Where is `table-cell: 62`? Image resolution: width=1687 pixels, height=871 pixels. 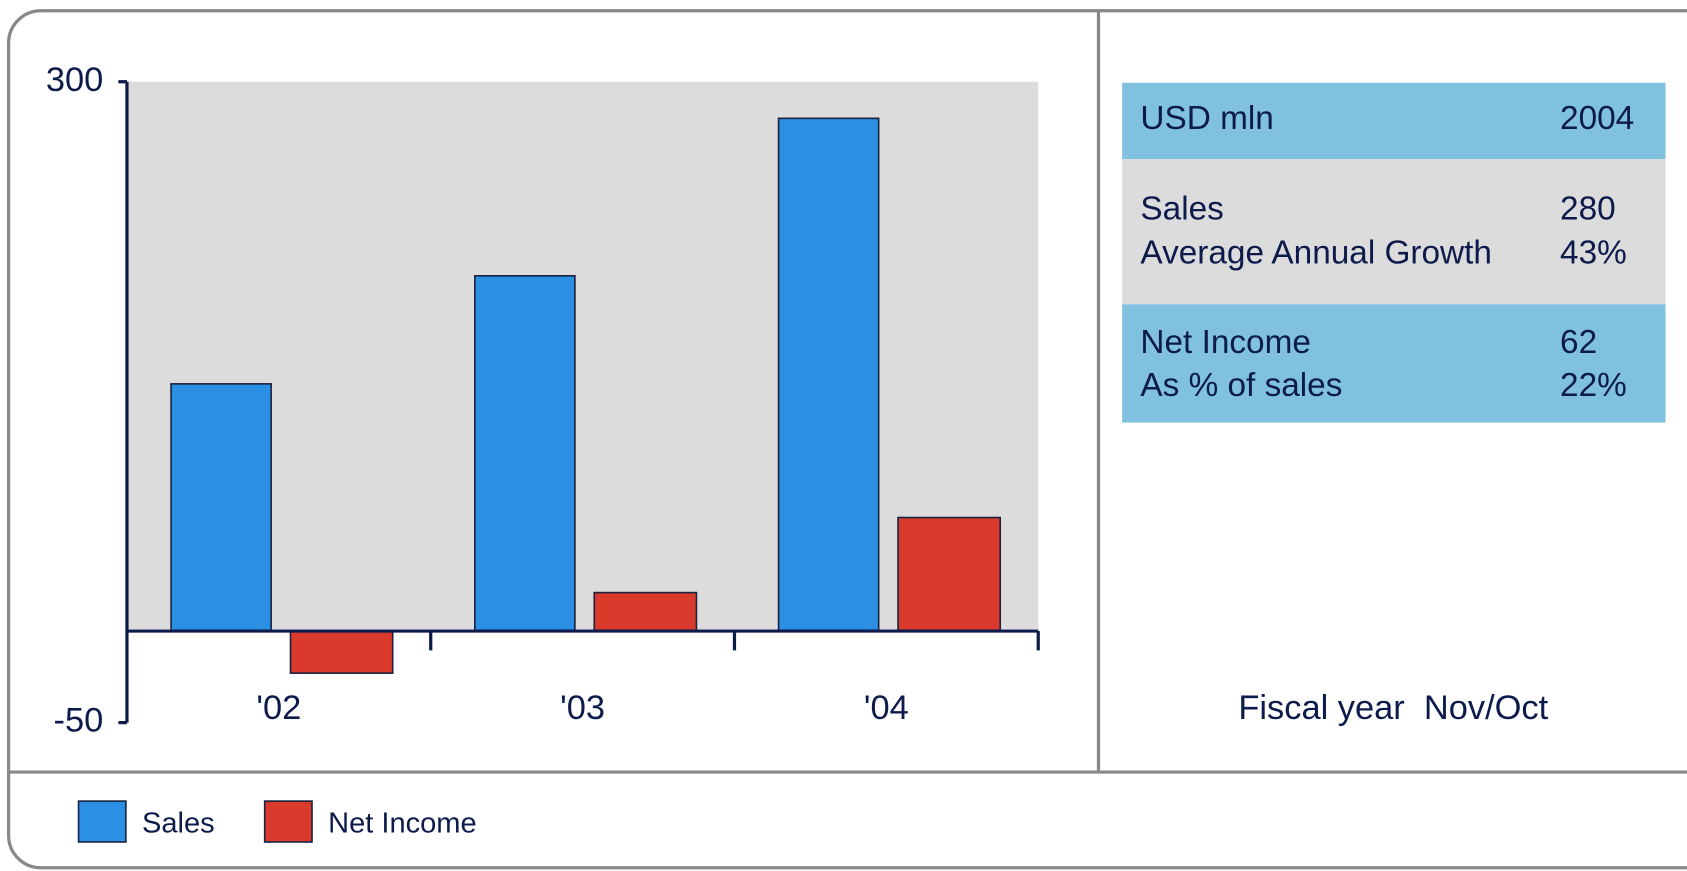 table-cell: 62 is located at coordinates (1578, 342).